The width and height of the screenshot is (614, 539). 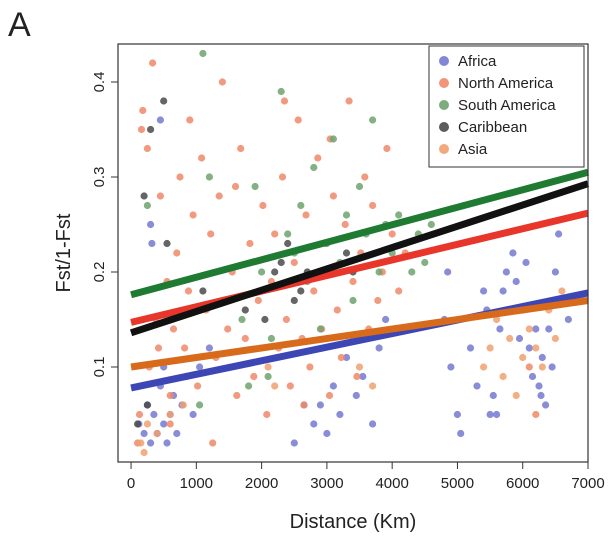 I want to click on x-tick-label: 7000, so click(x=587, y=483).